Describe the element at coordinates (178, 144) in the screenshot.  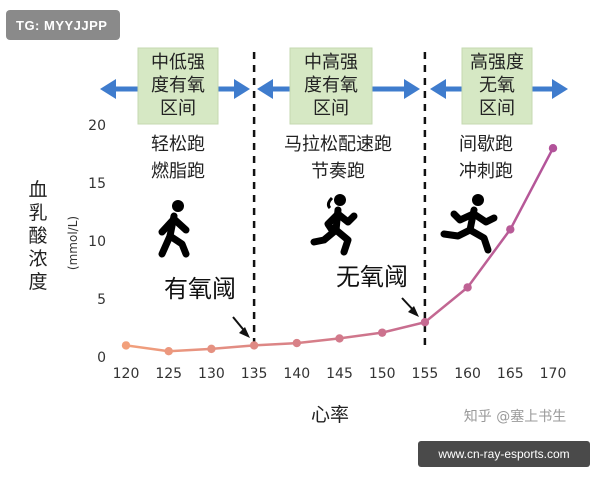
I see `zone-activity-text: 轻松跑` at that location.